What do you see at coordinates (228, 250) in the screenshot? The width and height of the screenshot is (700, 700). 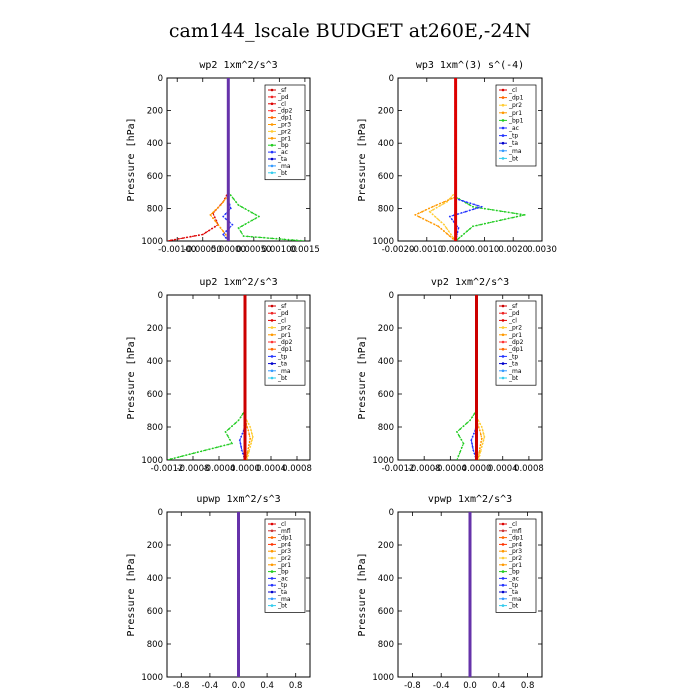 I see `x-tick-label: 0.00000` at bounding box center [228, 250].